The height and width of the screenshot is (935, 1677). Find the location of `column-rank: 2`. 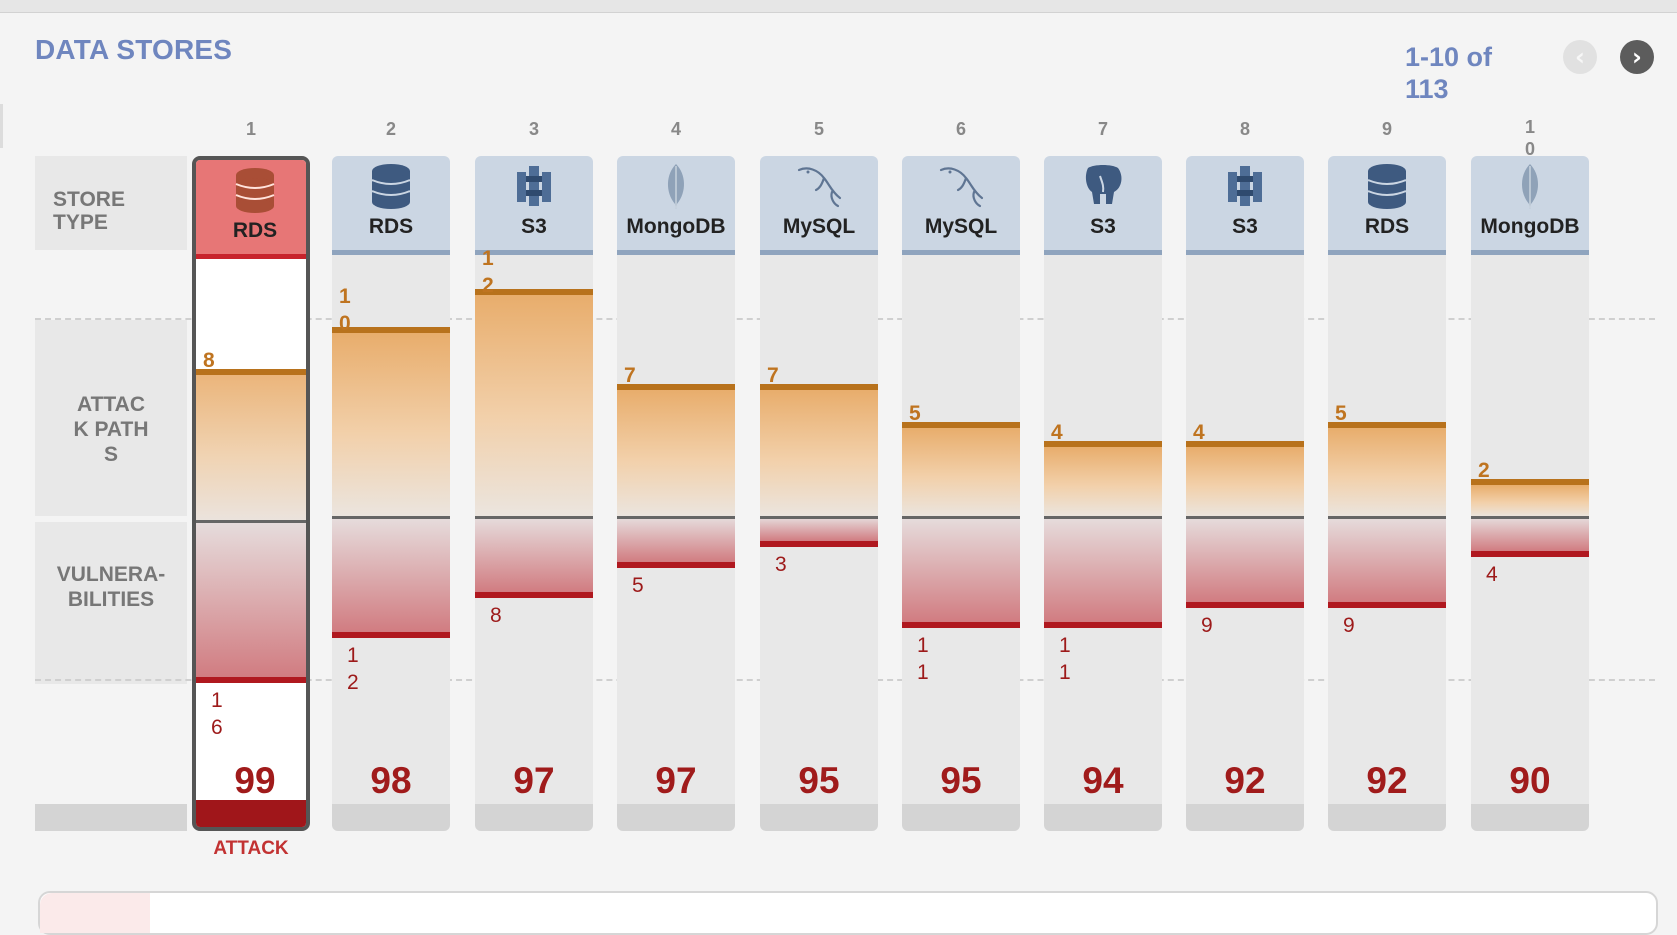

column-rank: 2 is located at coordinates (390, 129).